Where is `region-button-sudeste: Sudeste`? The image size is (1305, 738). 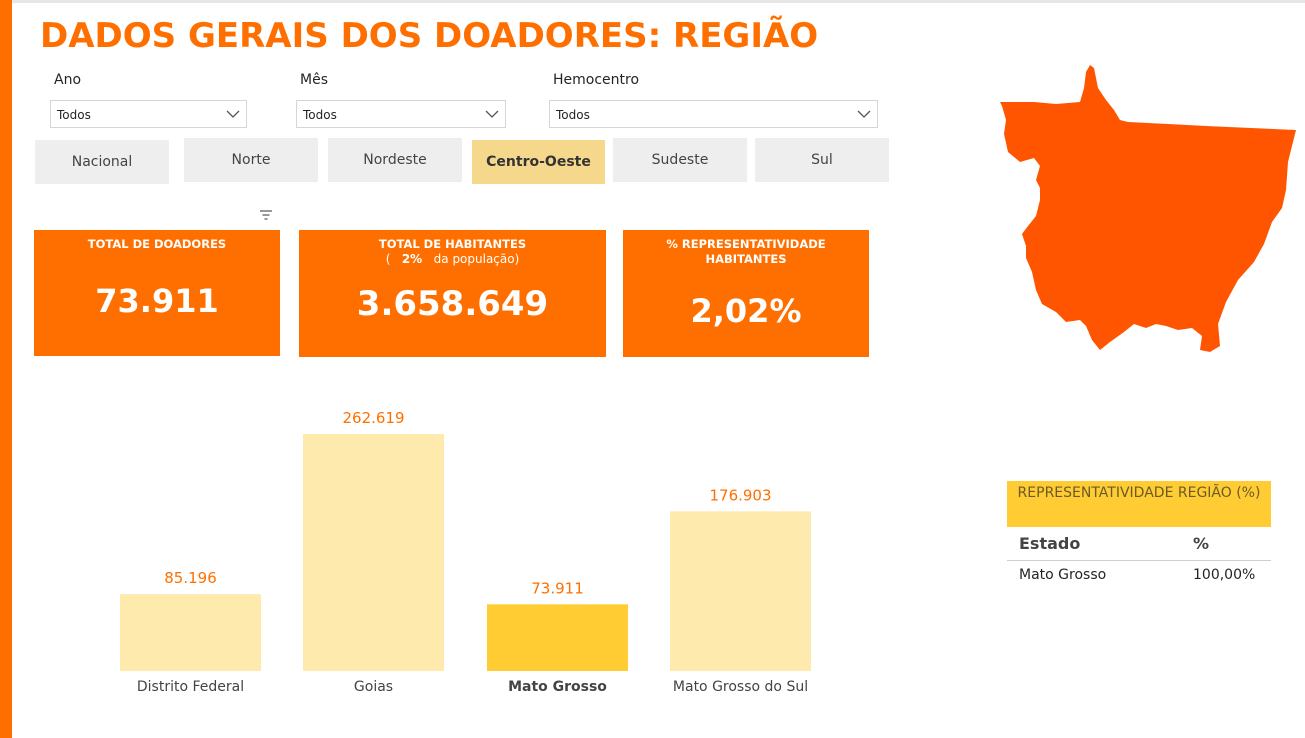 region-button-sudeste: Sudeste is located at coordinates (680, 160).